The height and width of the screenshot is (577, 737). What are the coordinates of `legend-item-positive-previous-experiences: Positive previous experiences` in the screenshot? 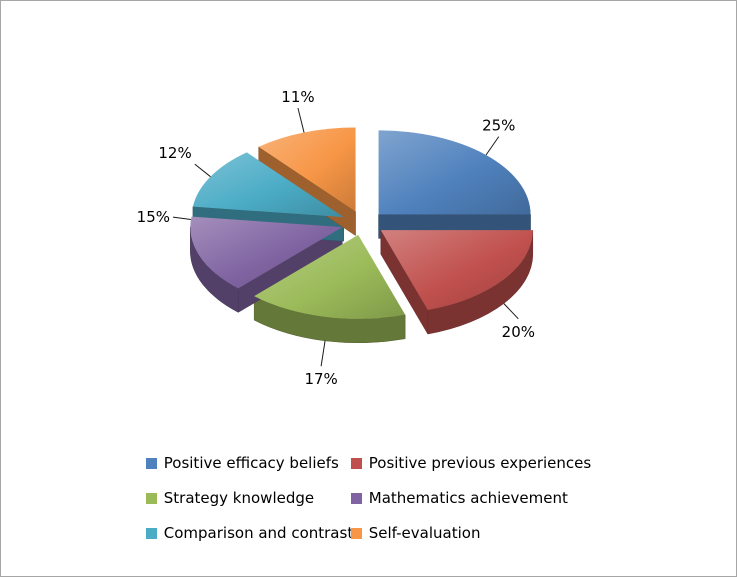 It's located at (471, 463).